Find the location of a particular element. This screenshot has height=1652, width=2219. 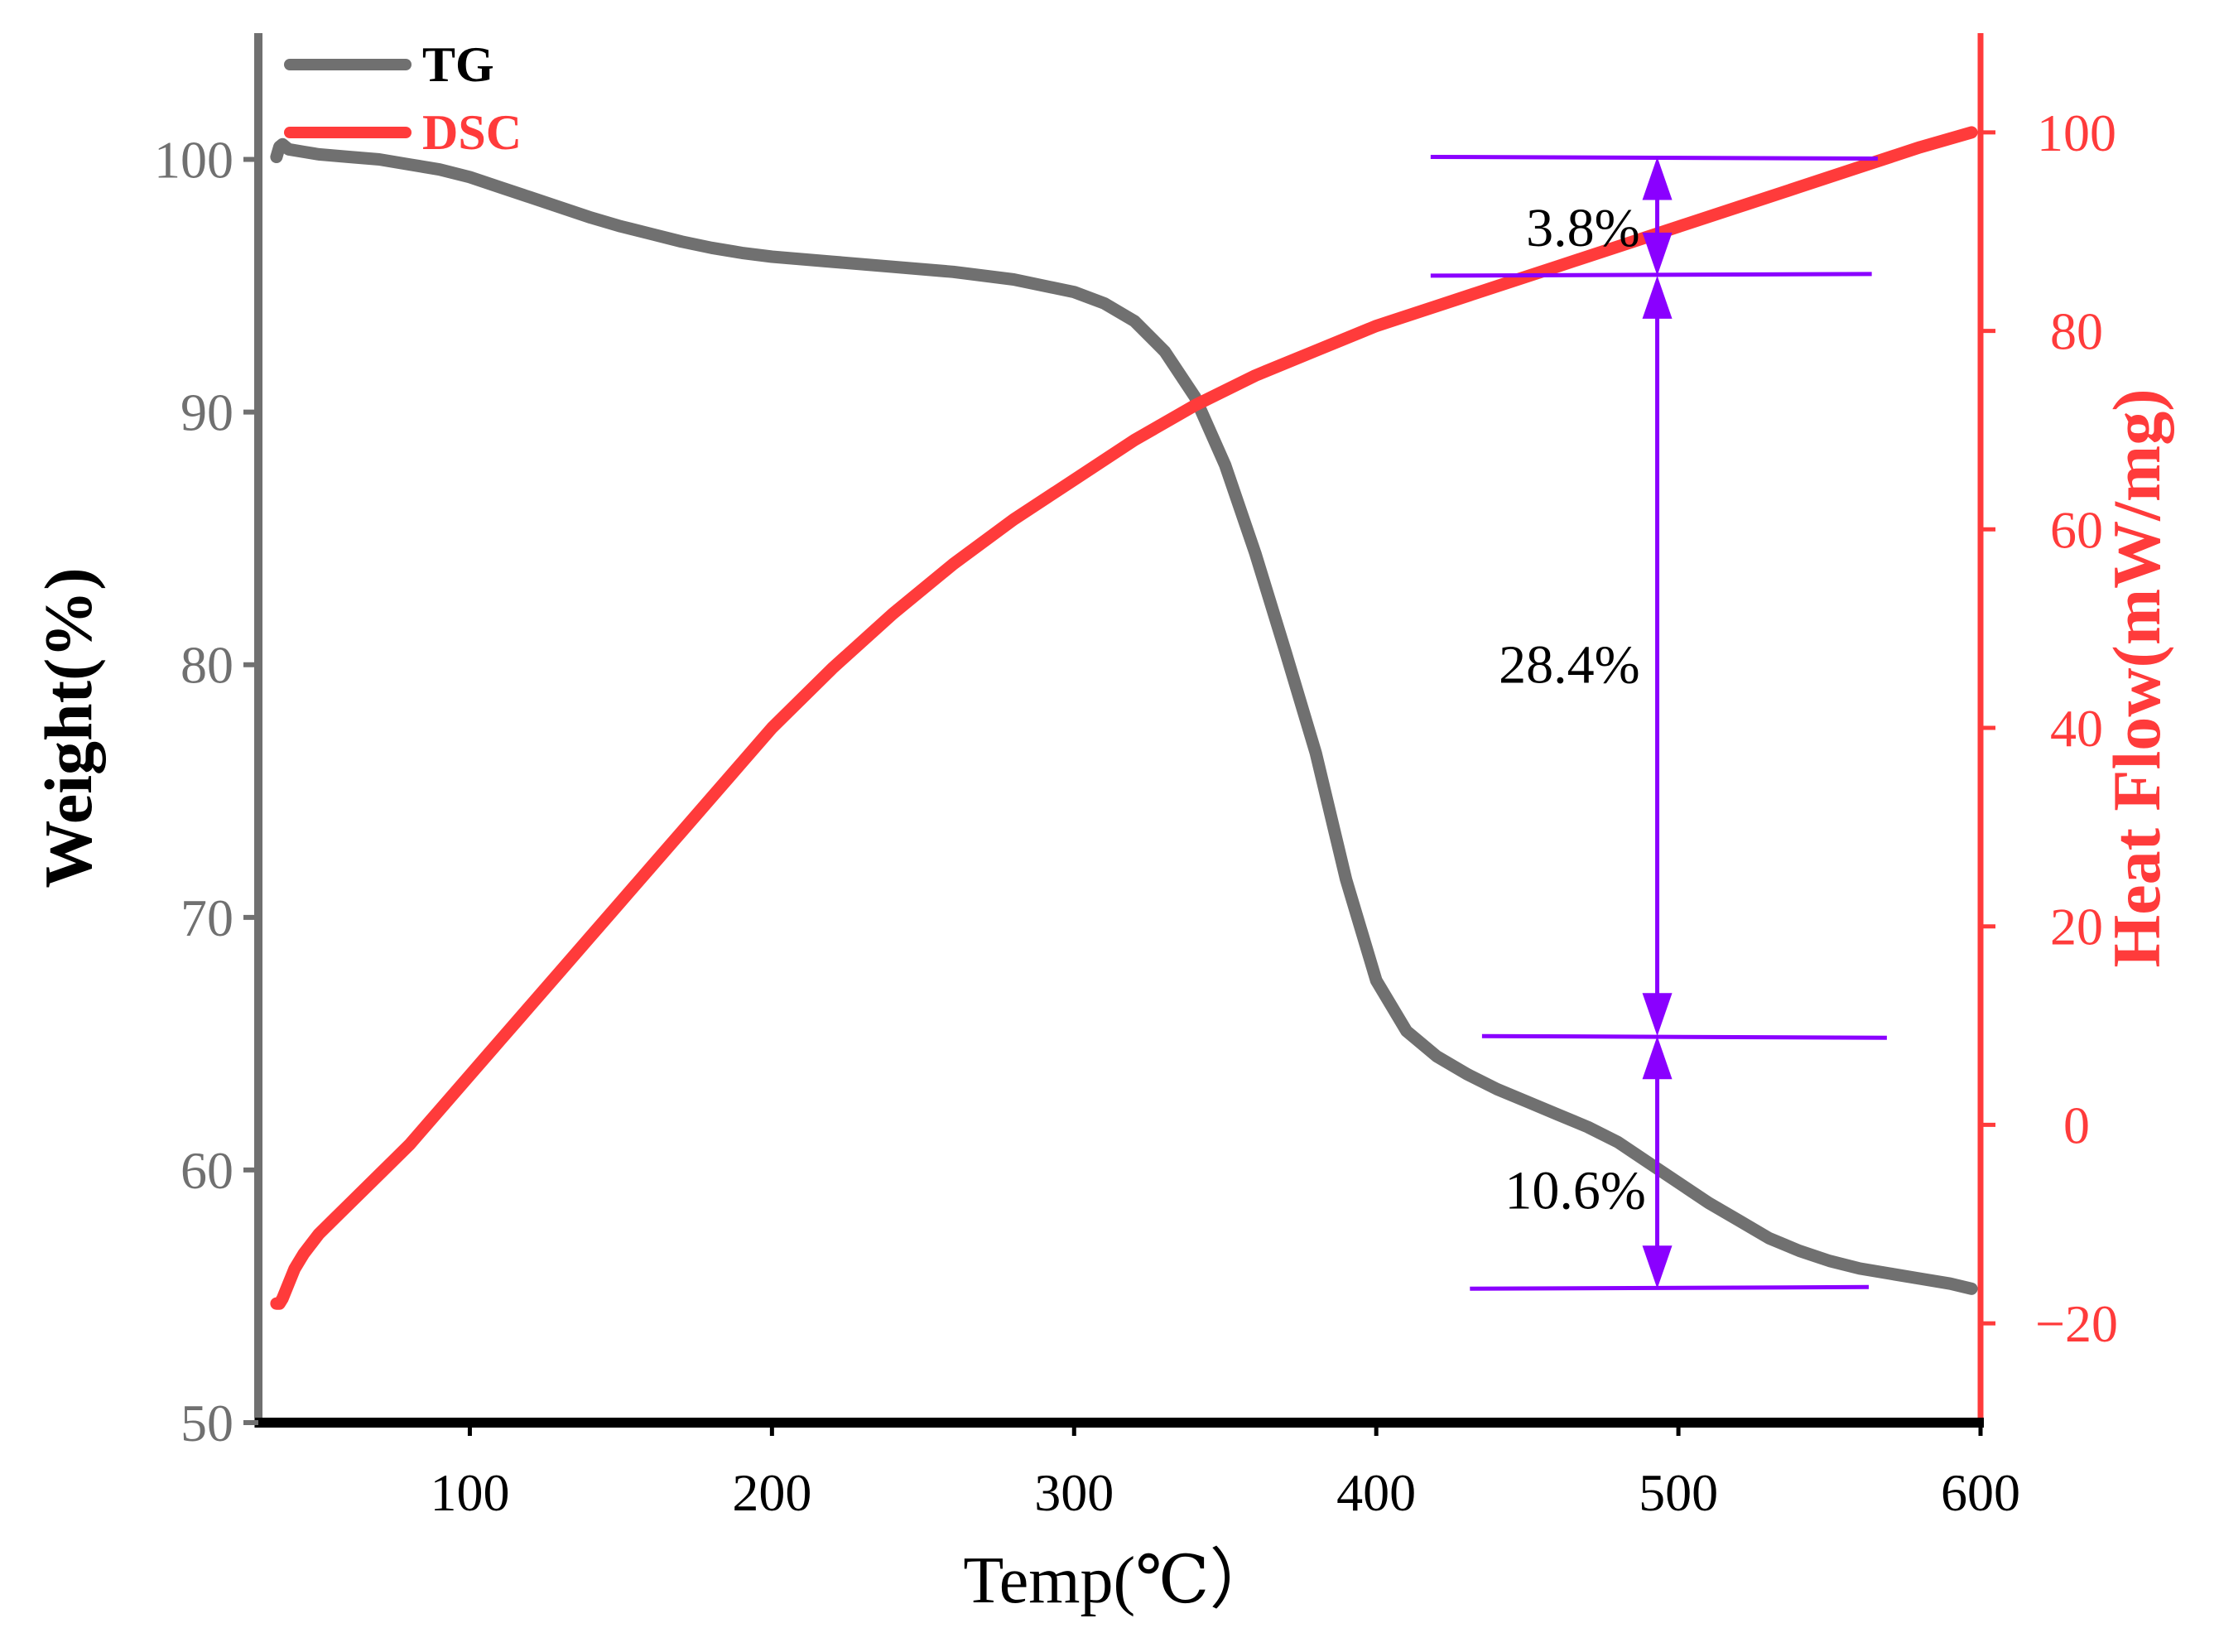

x-tick-label: 300 is located at coordinates (1074, 1492).